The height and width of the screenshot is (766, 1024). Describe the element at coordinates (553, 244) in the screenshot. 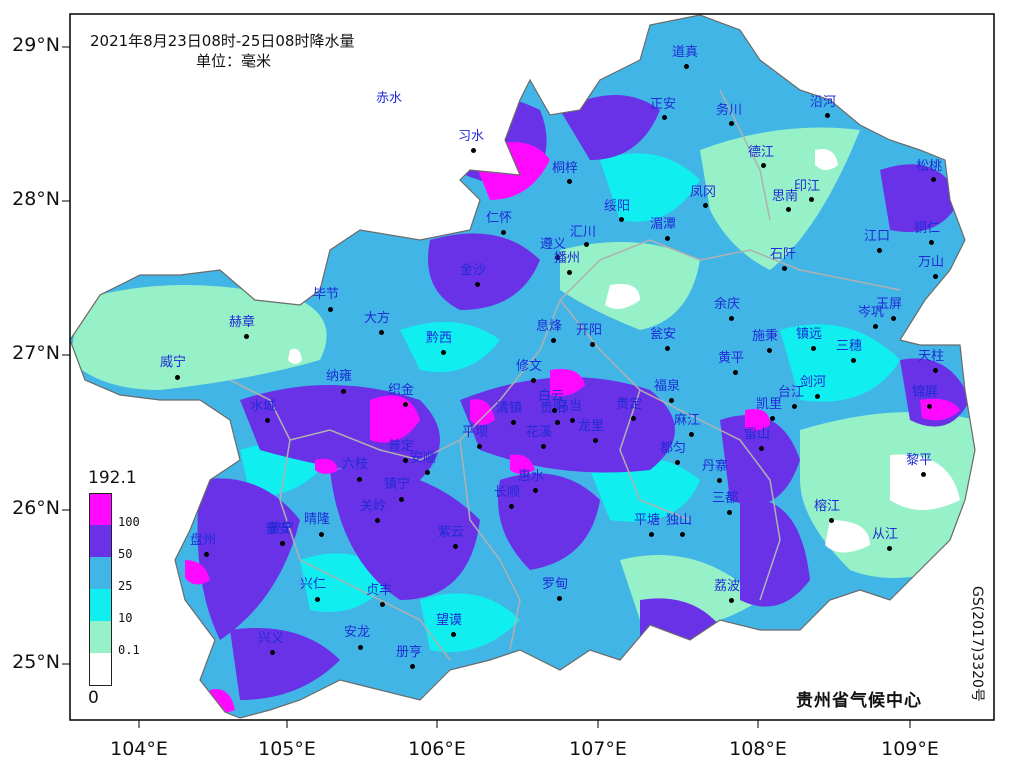

I see `city-label: 遵义` at that location.